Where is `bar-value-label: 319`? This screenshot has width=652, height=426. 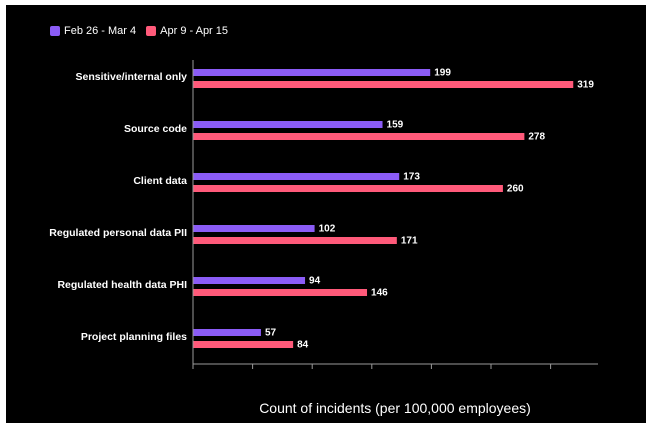 bar-value-label: 319 is located at coordinates (585, 85).